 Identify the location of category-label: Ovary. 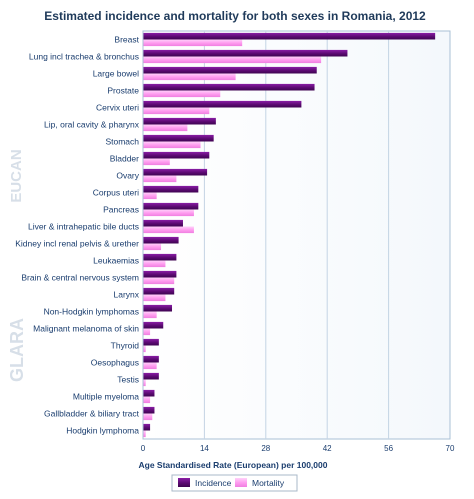
(127, 176).